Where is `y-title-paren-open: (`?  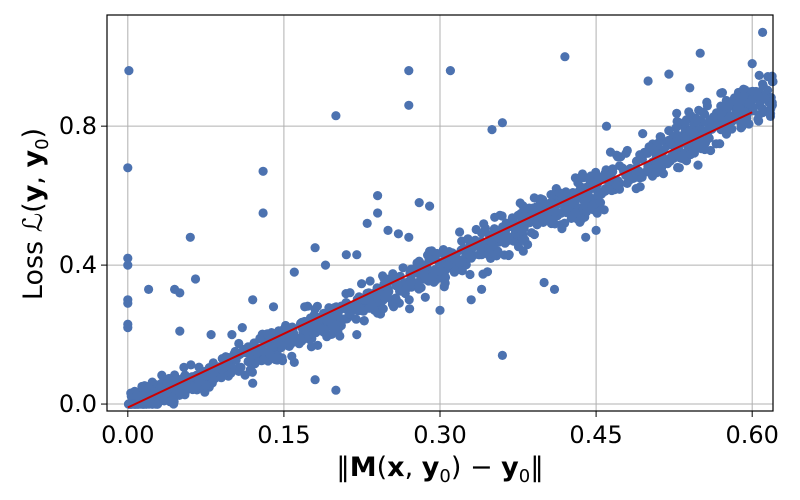 y-title-paren-open: ( is located at coordinates (33, 207).